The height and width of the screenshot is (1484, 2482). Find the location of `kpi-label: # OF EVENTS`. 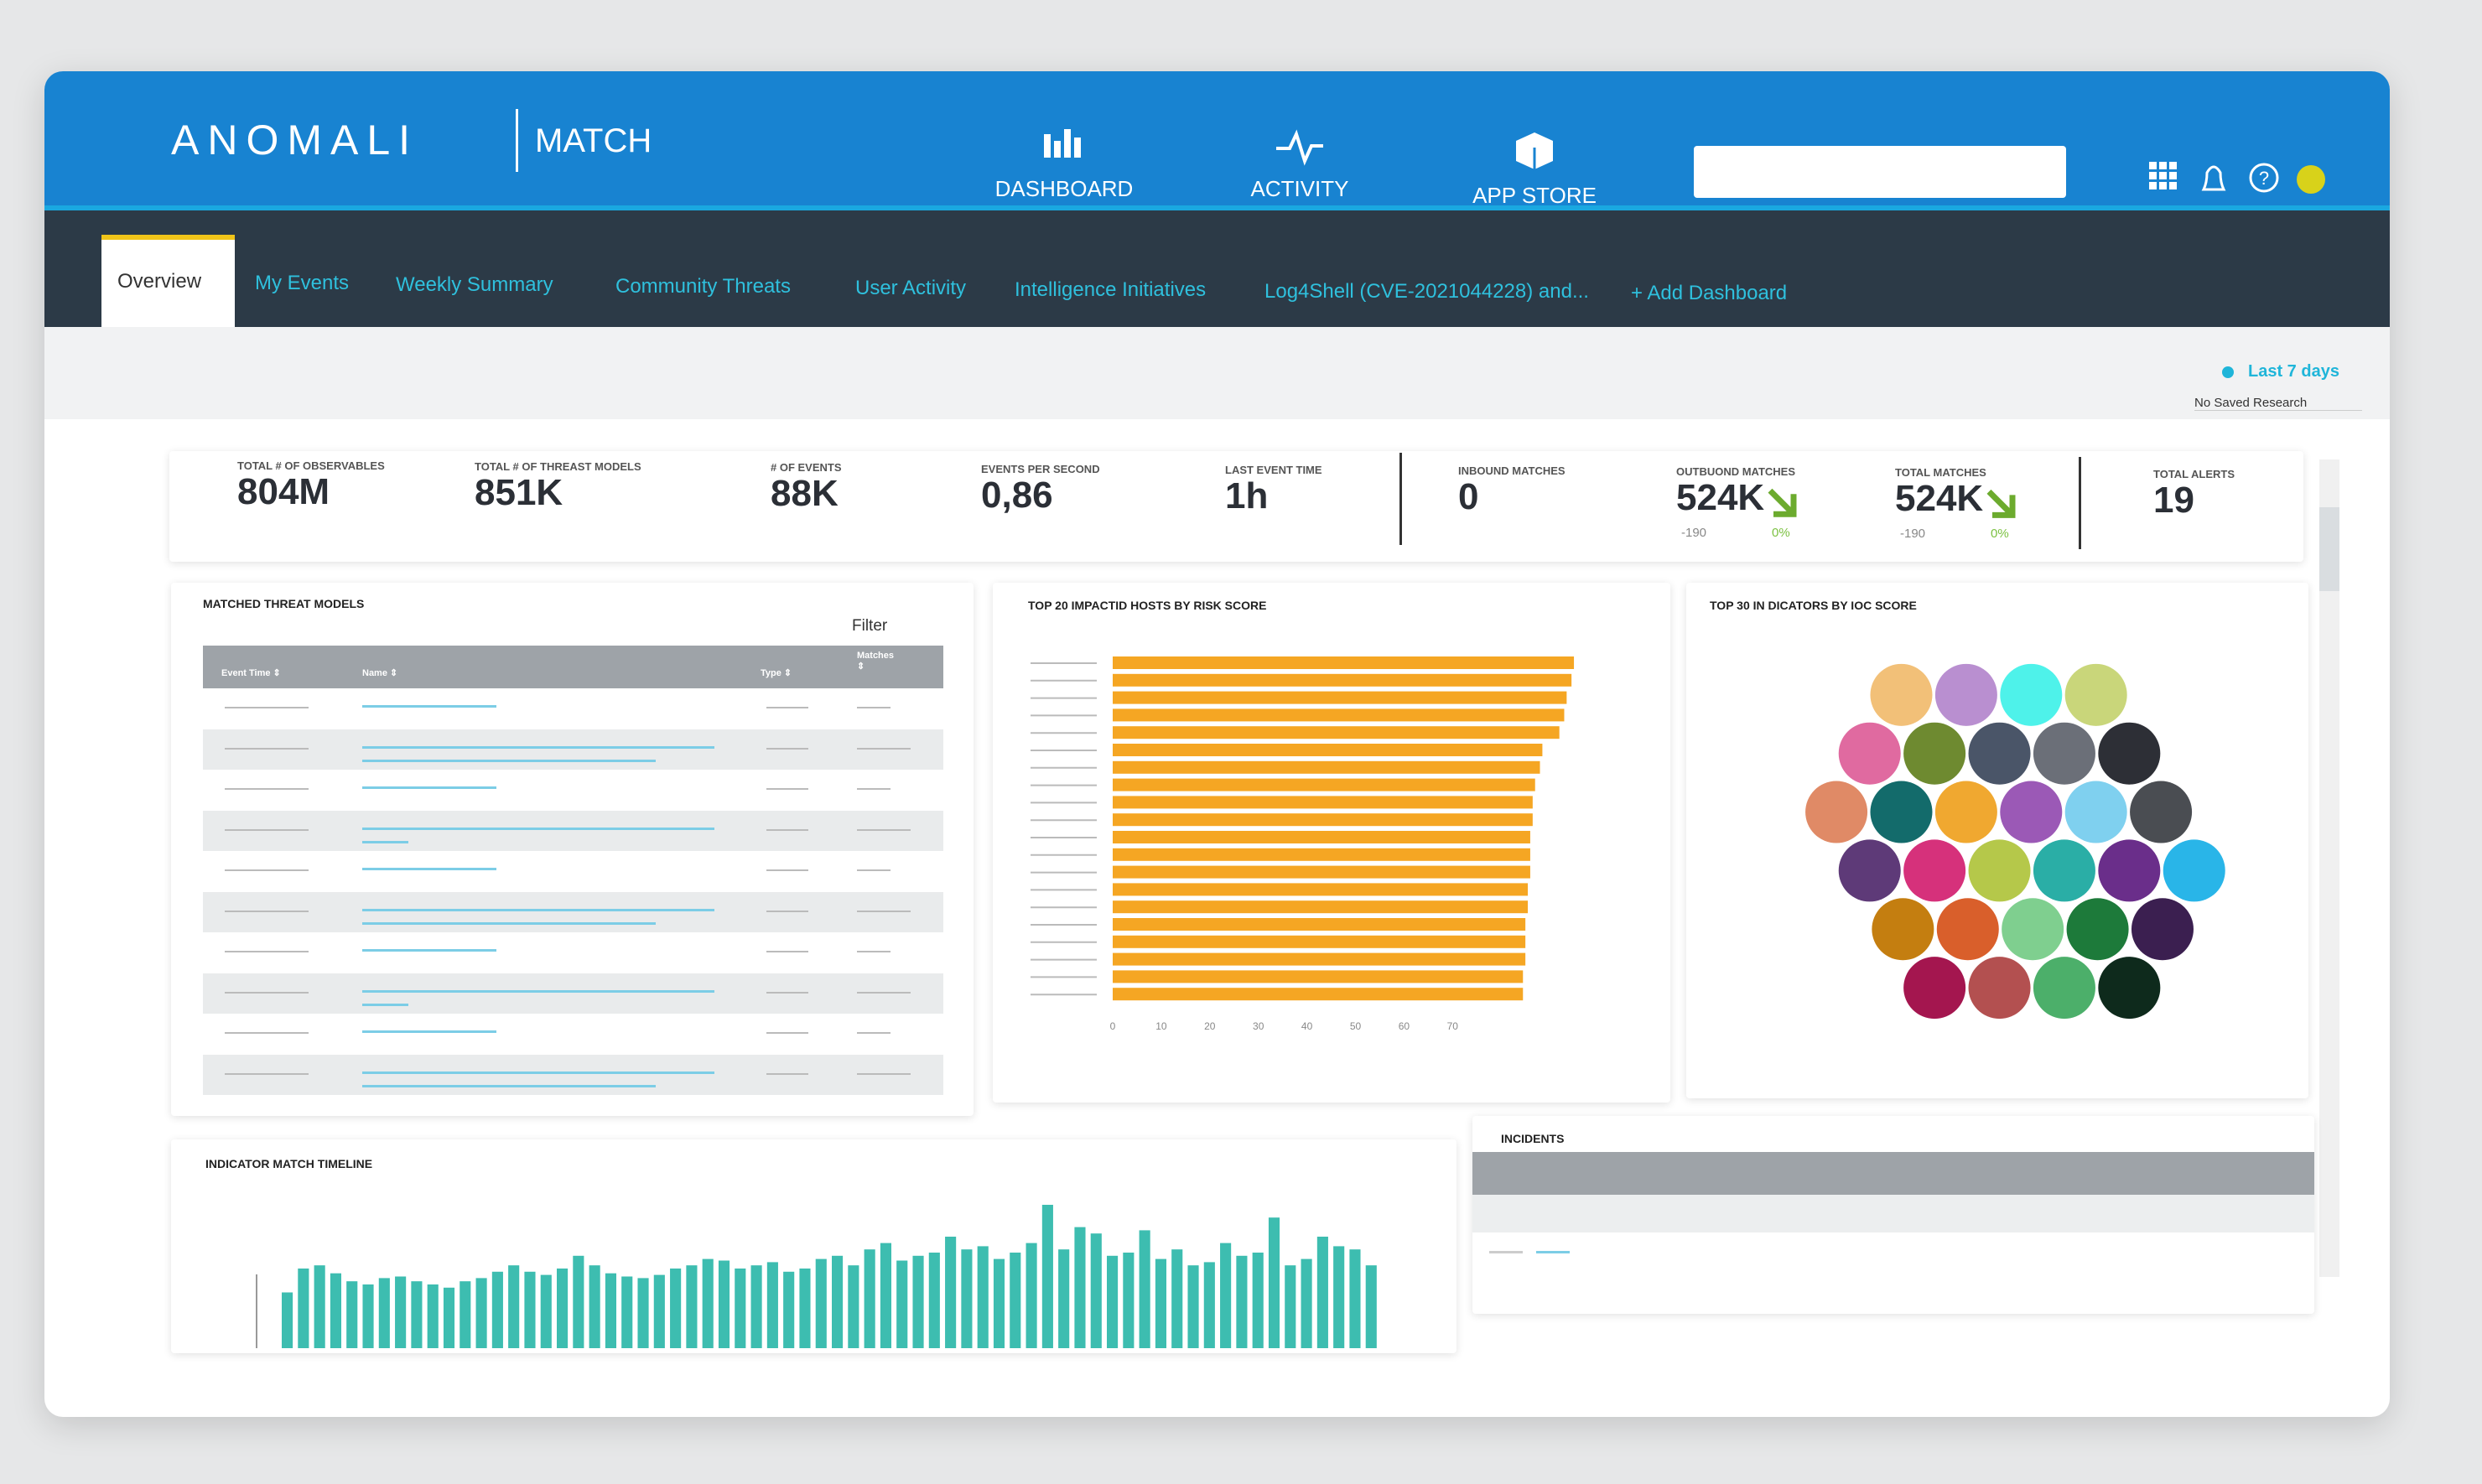

kpi-label: # OF EVENTS is located at coordinates (807, 468).